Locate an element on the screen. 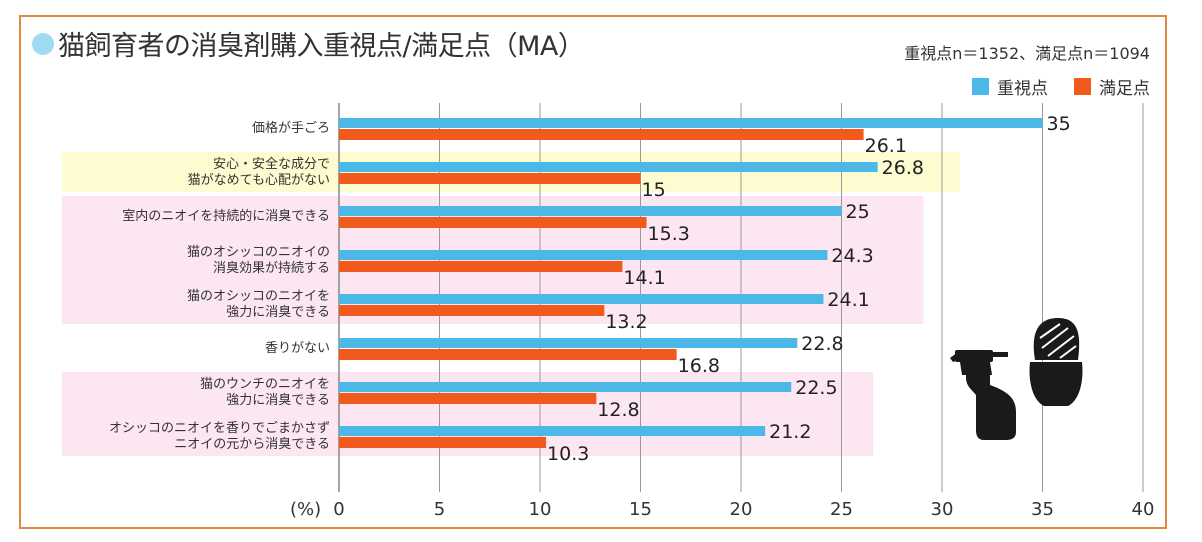 This screenshot has width=1202, height=542. value-label-satisfaction: 15 is located at coordinates (654, 190).